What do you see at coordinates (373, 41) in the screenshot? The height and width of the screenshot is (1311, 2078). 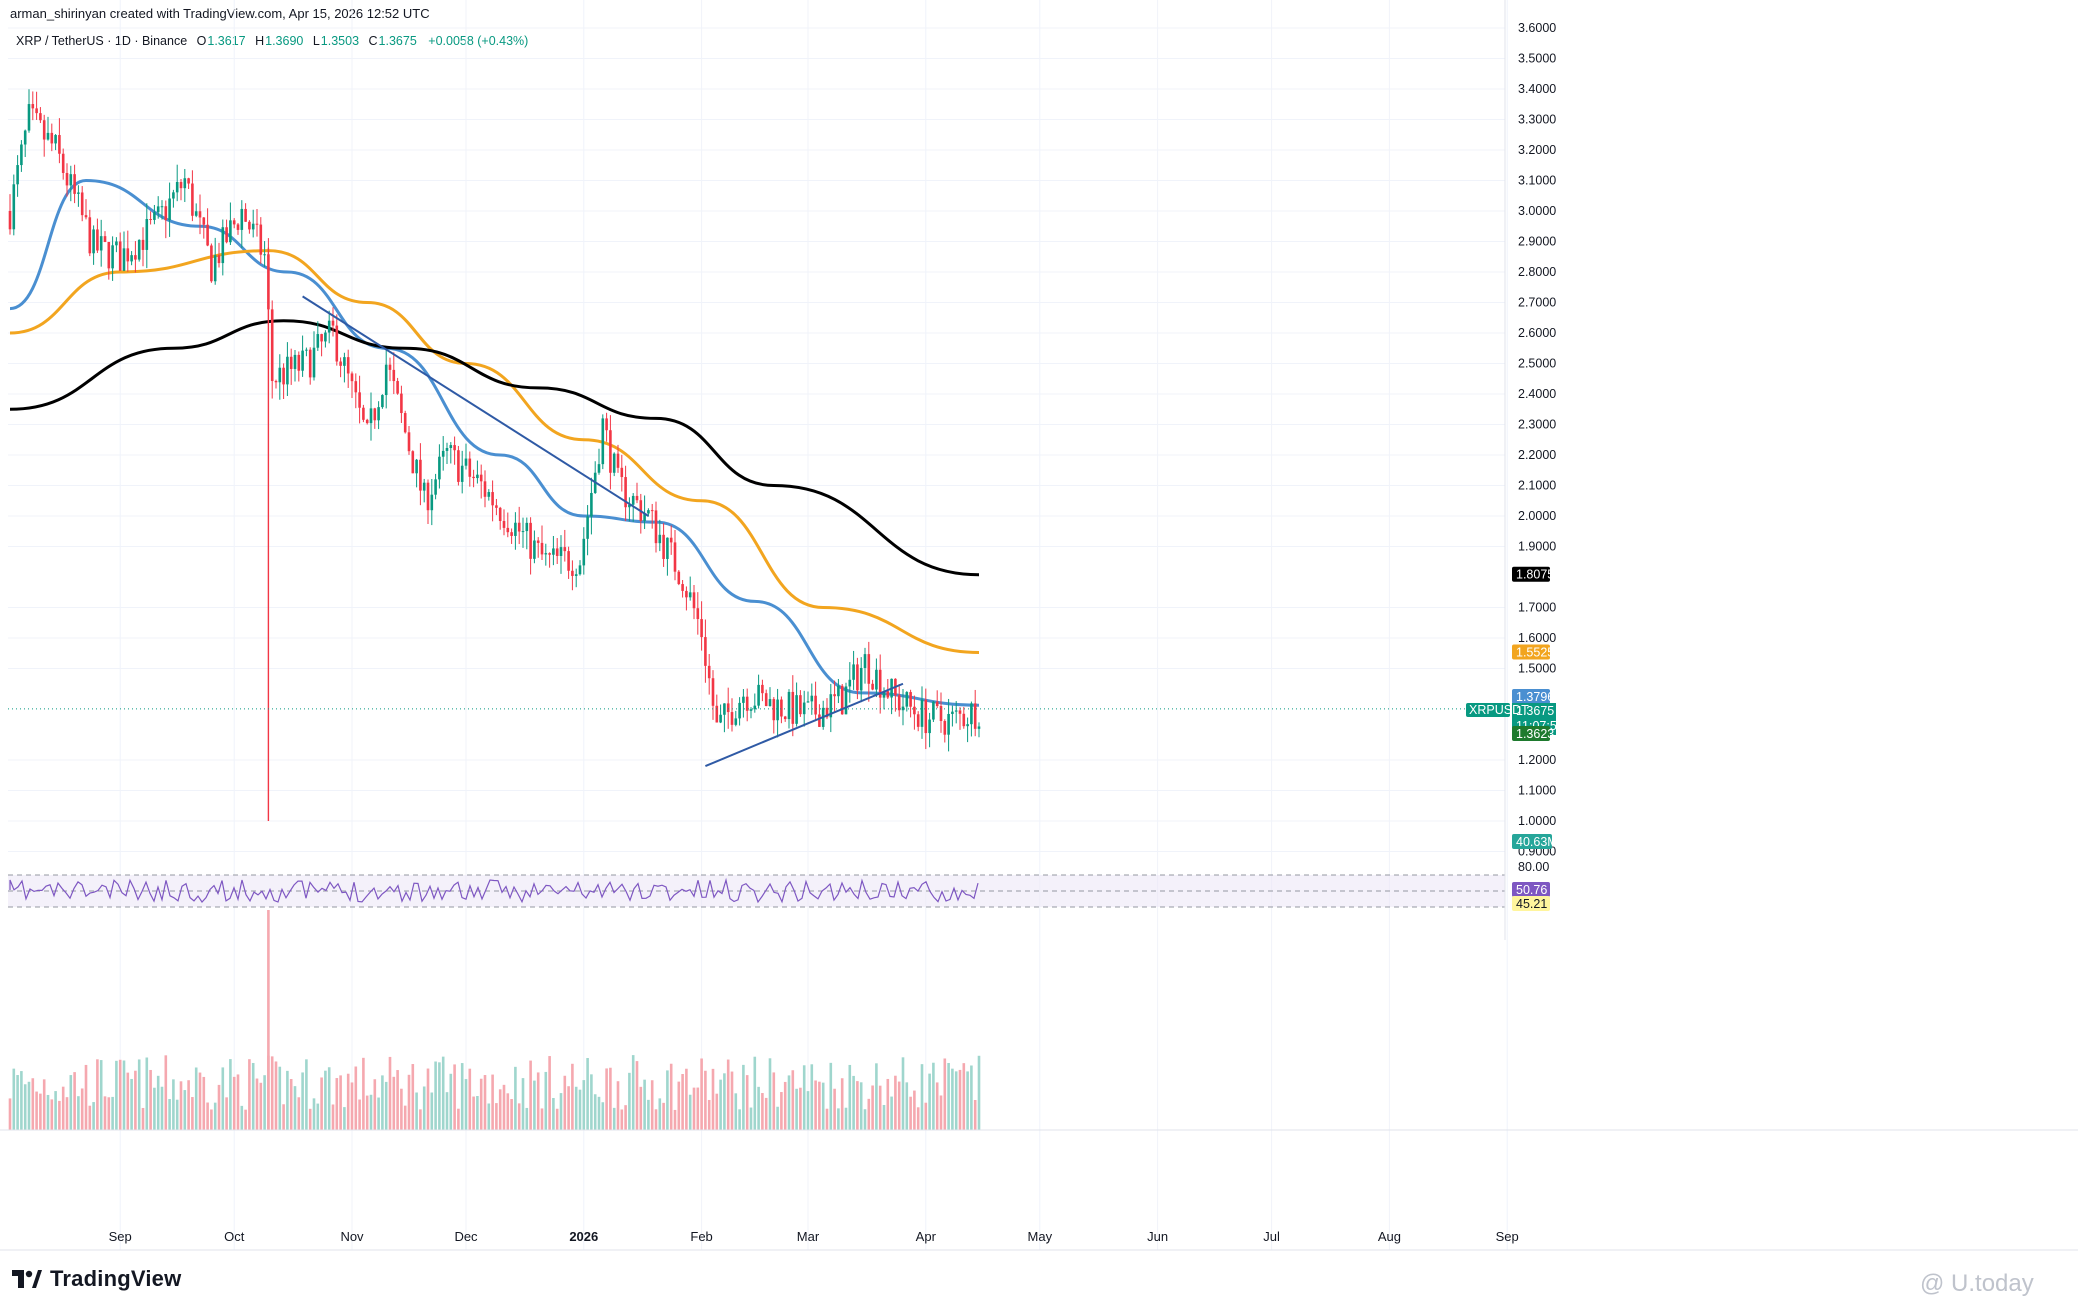 I see `legend-close-label: C` at bounding box center [373, 41].